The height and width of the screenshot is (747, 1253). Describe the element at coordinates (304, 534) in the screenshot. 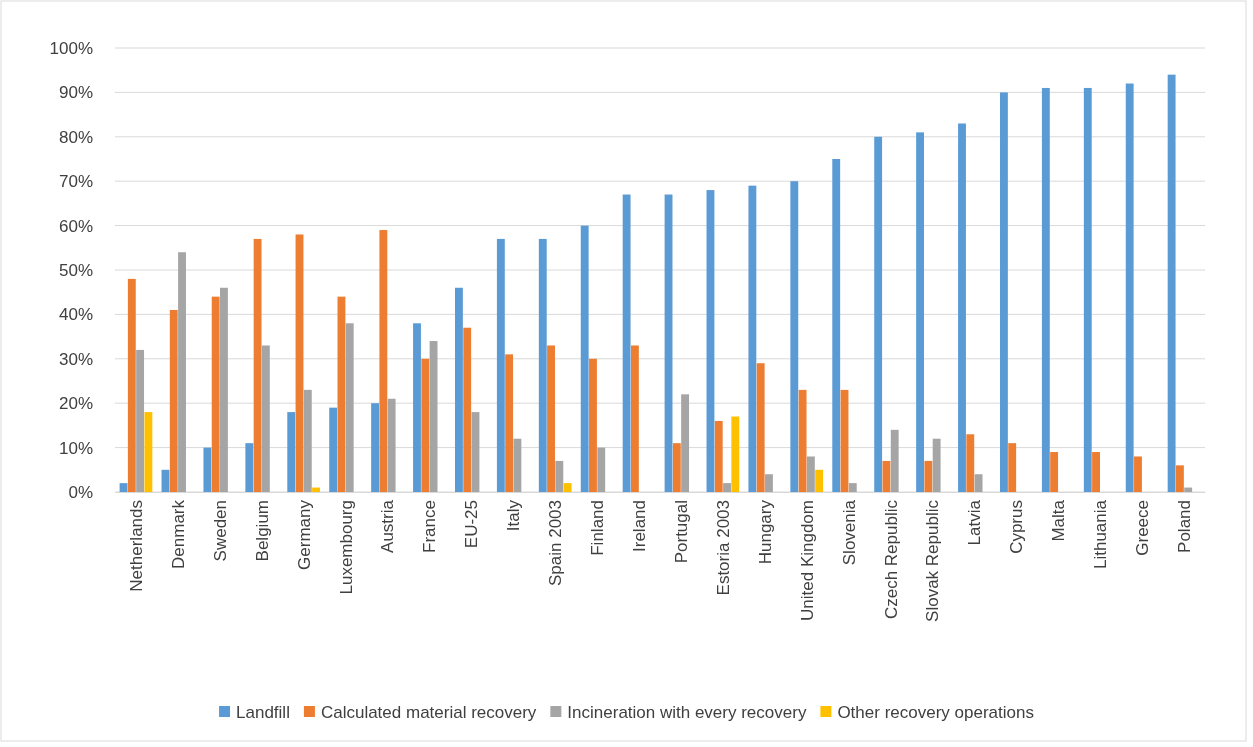

I see `x-tick-label: Germany` at that location.